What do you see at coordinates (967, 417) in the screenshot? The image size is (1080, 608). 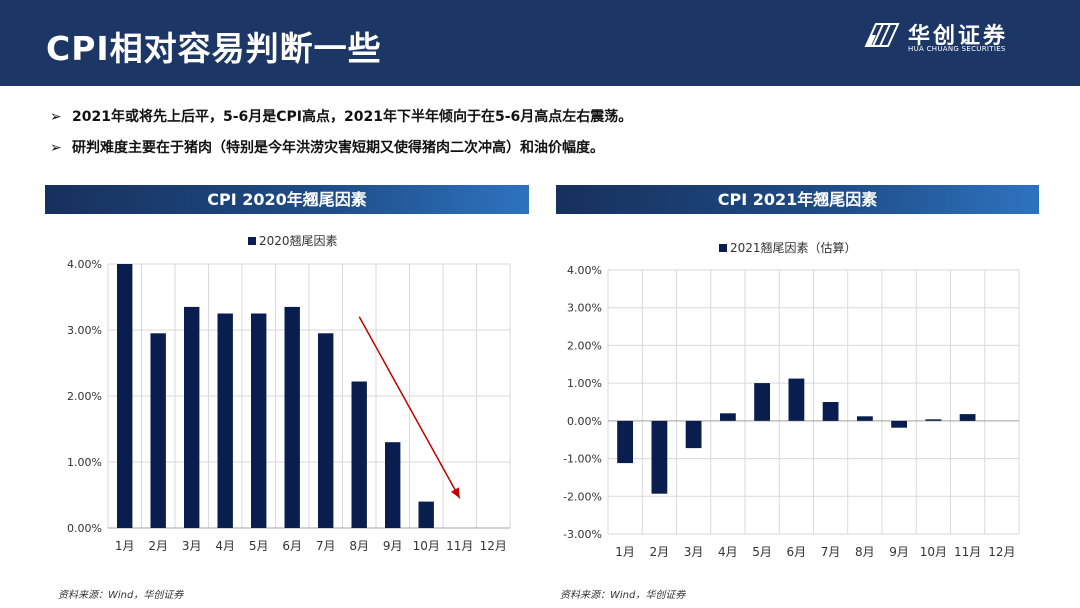 I see `bar-11月` at bounding box center [967, 417].